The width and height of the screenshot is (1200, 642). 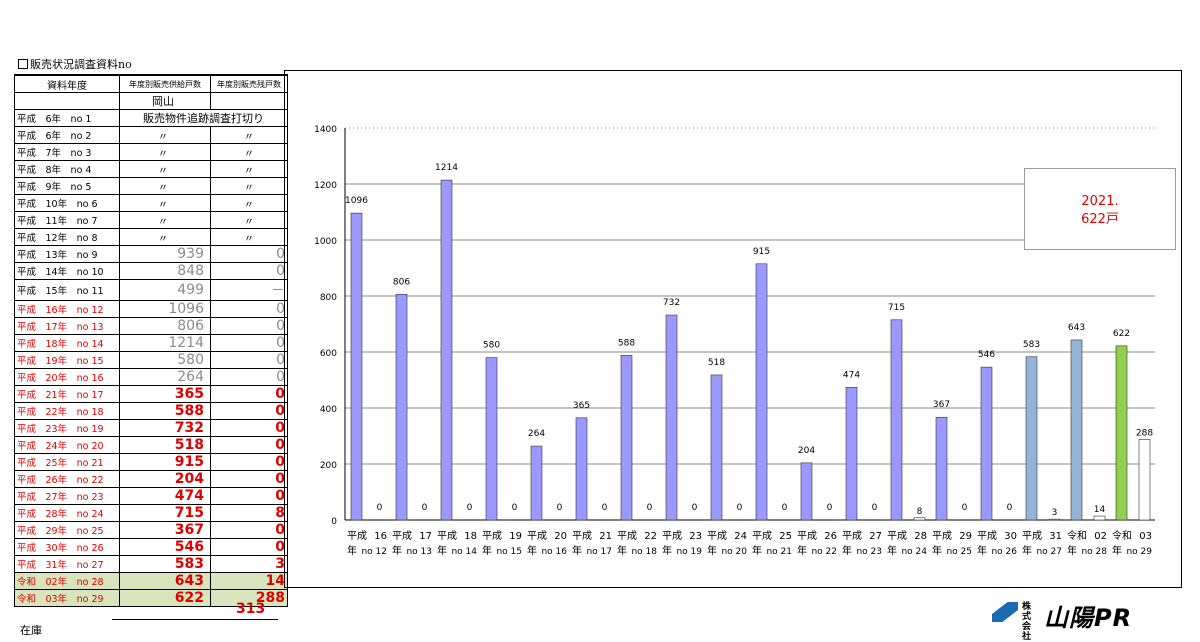 I want to click on y-tick-label: 1400, so click(x=325, y=130).